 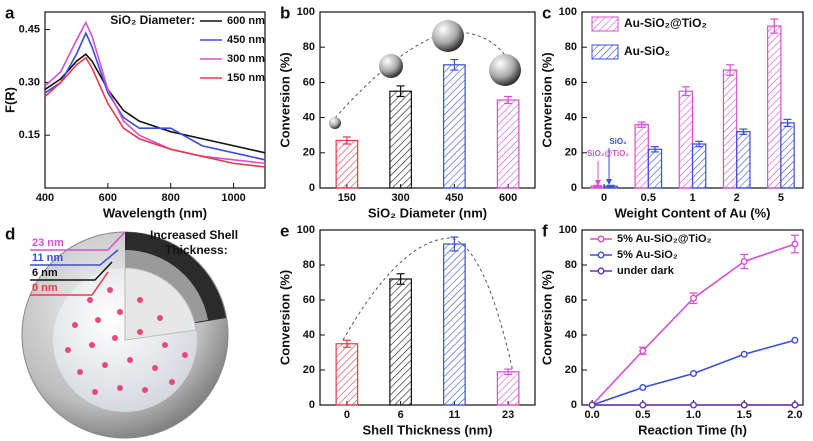 I want to click on panel-label: f, so click(x=545, y=230).